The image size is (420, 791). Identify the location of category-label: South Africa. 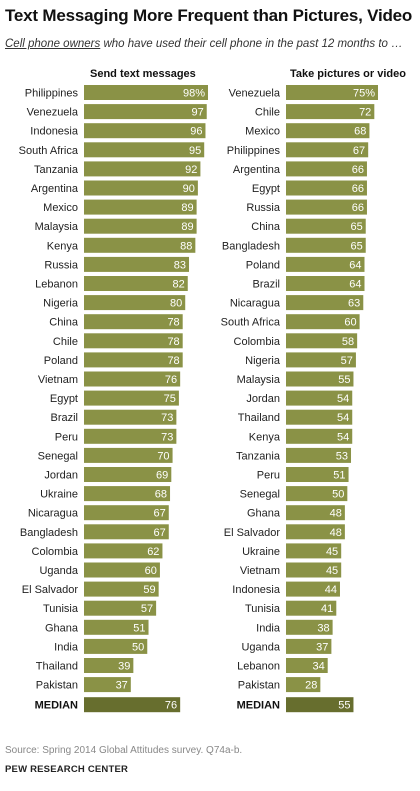
(49, 151).